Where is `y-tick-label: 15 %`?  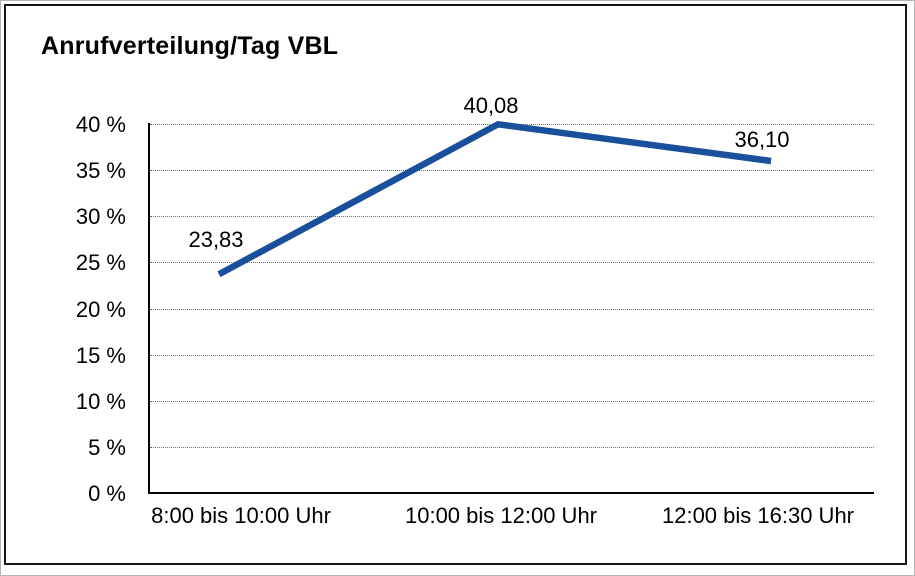 y-tick-label: 15 % is located at coordinates (100, 355).